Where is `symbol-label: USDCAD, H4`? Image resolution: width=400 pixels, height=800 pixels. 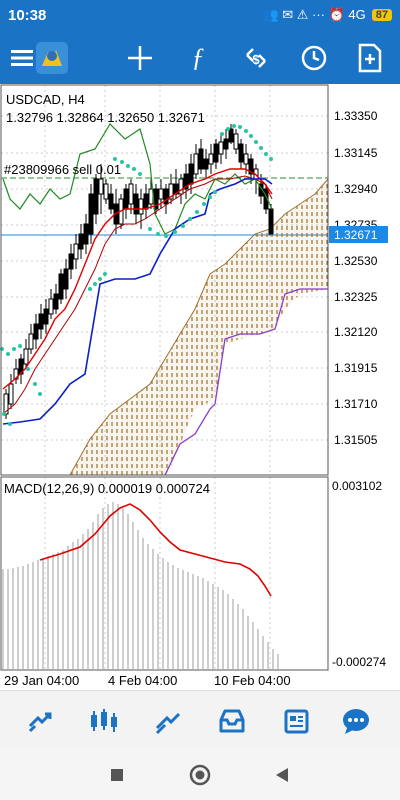 symbol-label: USDCAD, H4 is located at coordinates (45, 99).